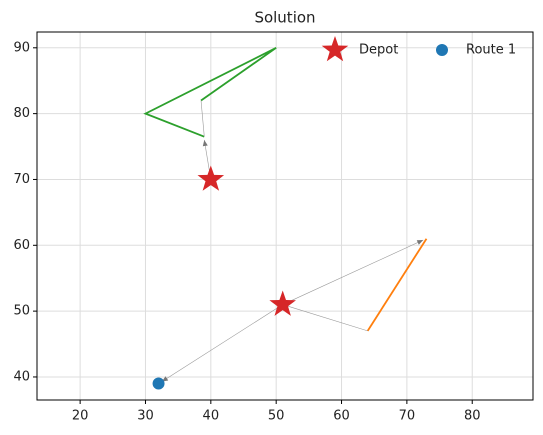 This screenshot has width=543, height=435. I want to click on legend-label: Depot, so click(378, 50).